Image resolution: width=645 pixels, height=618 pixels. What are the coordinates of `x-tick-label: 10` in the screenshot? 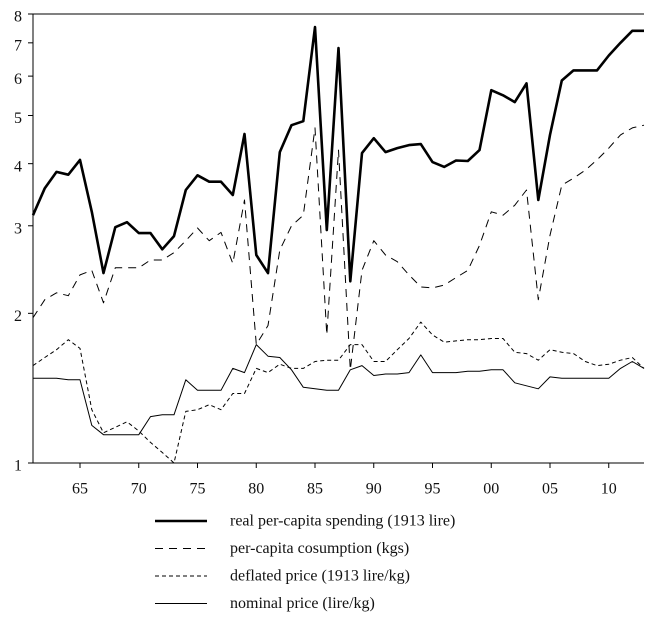 It's located at (609, 489).